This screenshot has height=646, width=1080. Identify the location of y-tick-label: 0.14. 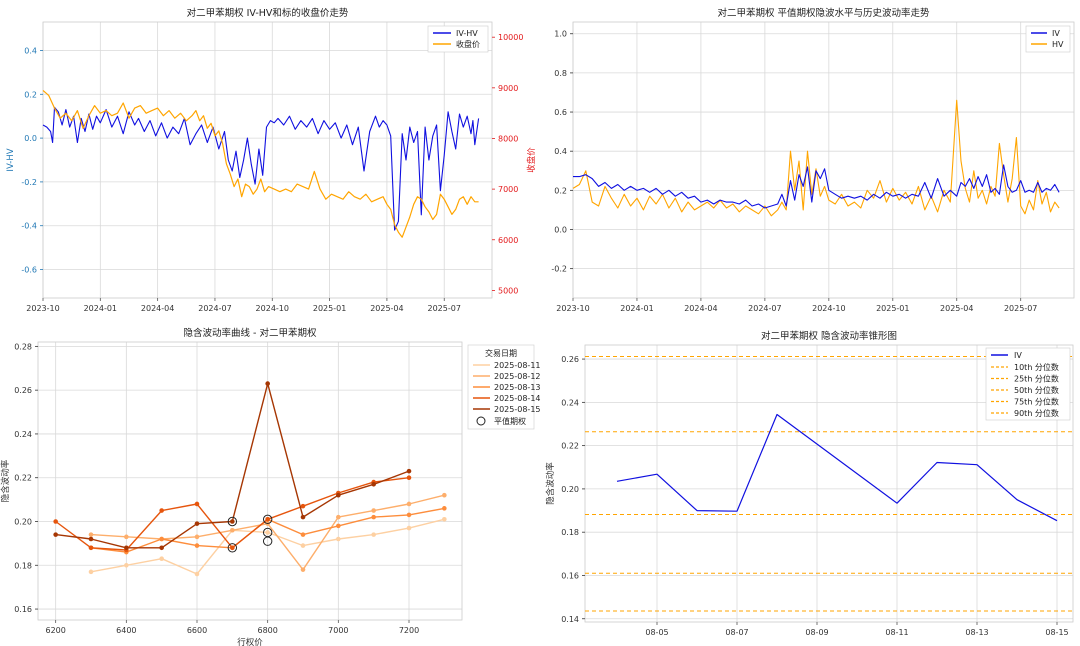
(570, 619).